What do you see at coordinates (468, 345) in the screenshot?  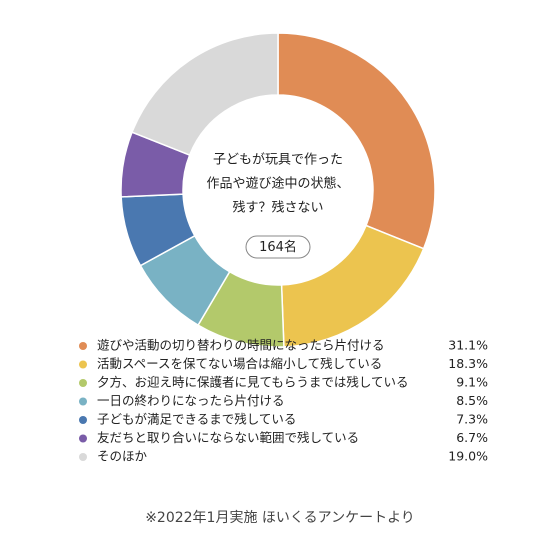 I see `value-label: 31.1%` at bounding box center [468, 345].